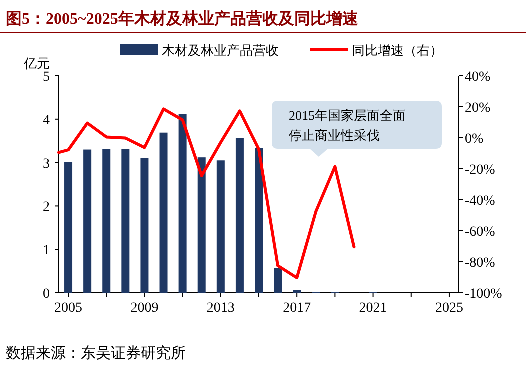 Image resolution: width=526 pixels, height=373 pixels. What do you see at coordinates (220, 50) in the screenshot?
I see `legend-label: 木材及林业产品营收` at bounding box center [220, 50].